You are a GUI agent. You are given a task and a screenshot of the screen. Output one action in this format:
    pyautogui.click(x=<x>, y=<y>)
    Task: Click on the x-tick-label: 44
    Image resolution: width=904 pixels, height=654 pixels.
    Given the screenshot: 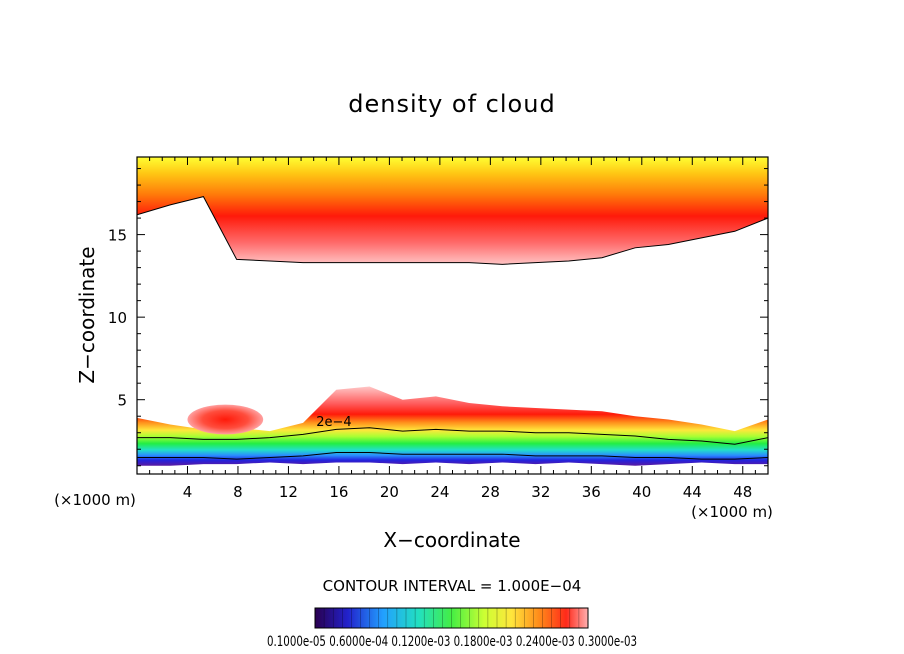 What is the action you would take?
    pyautogui.click(x=692, y=492)
    